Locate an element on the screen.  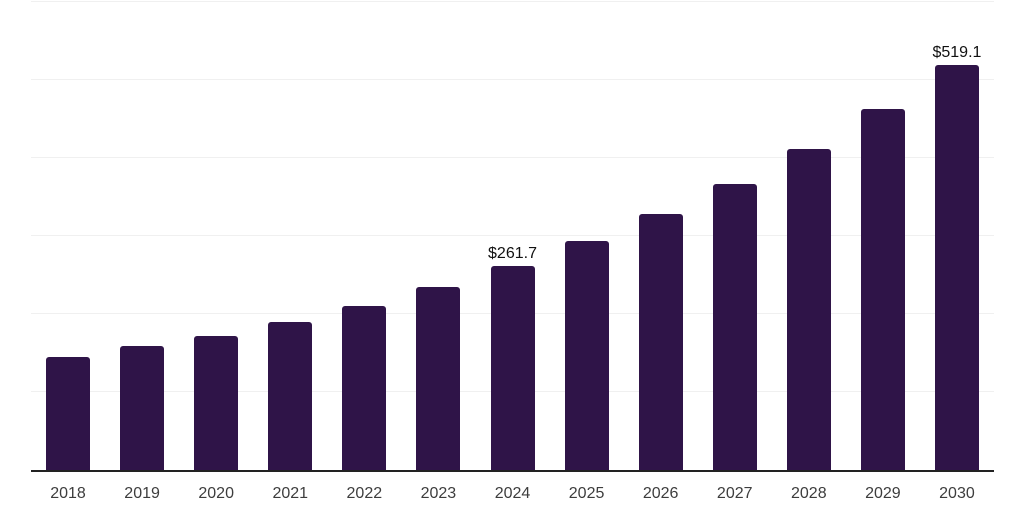
bar-2030 is located at coordinates (956, 267).